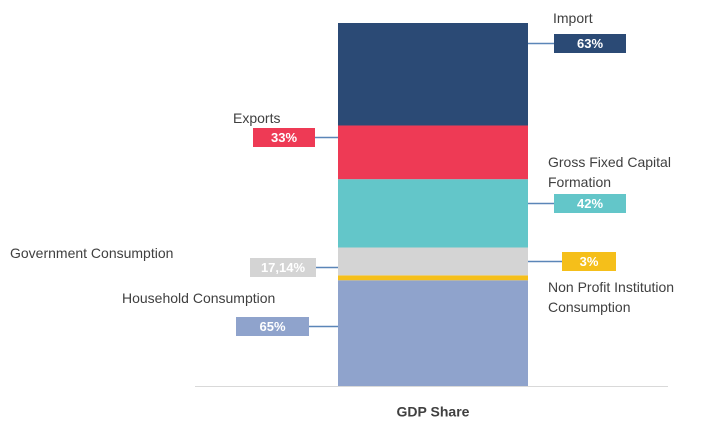  I want to click on value-label: 42%, so click(590, 203).